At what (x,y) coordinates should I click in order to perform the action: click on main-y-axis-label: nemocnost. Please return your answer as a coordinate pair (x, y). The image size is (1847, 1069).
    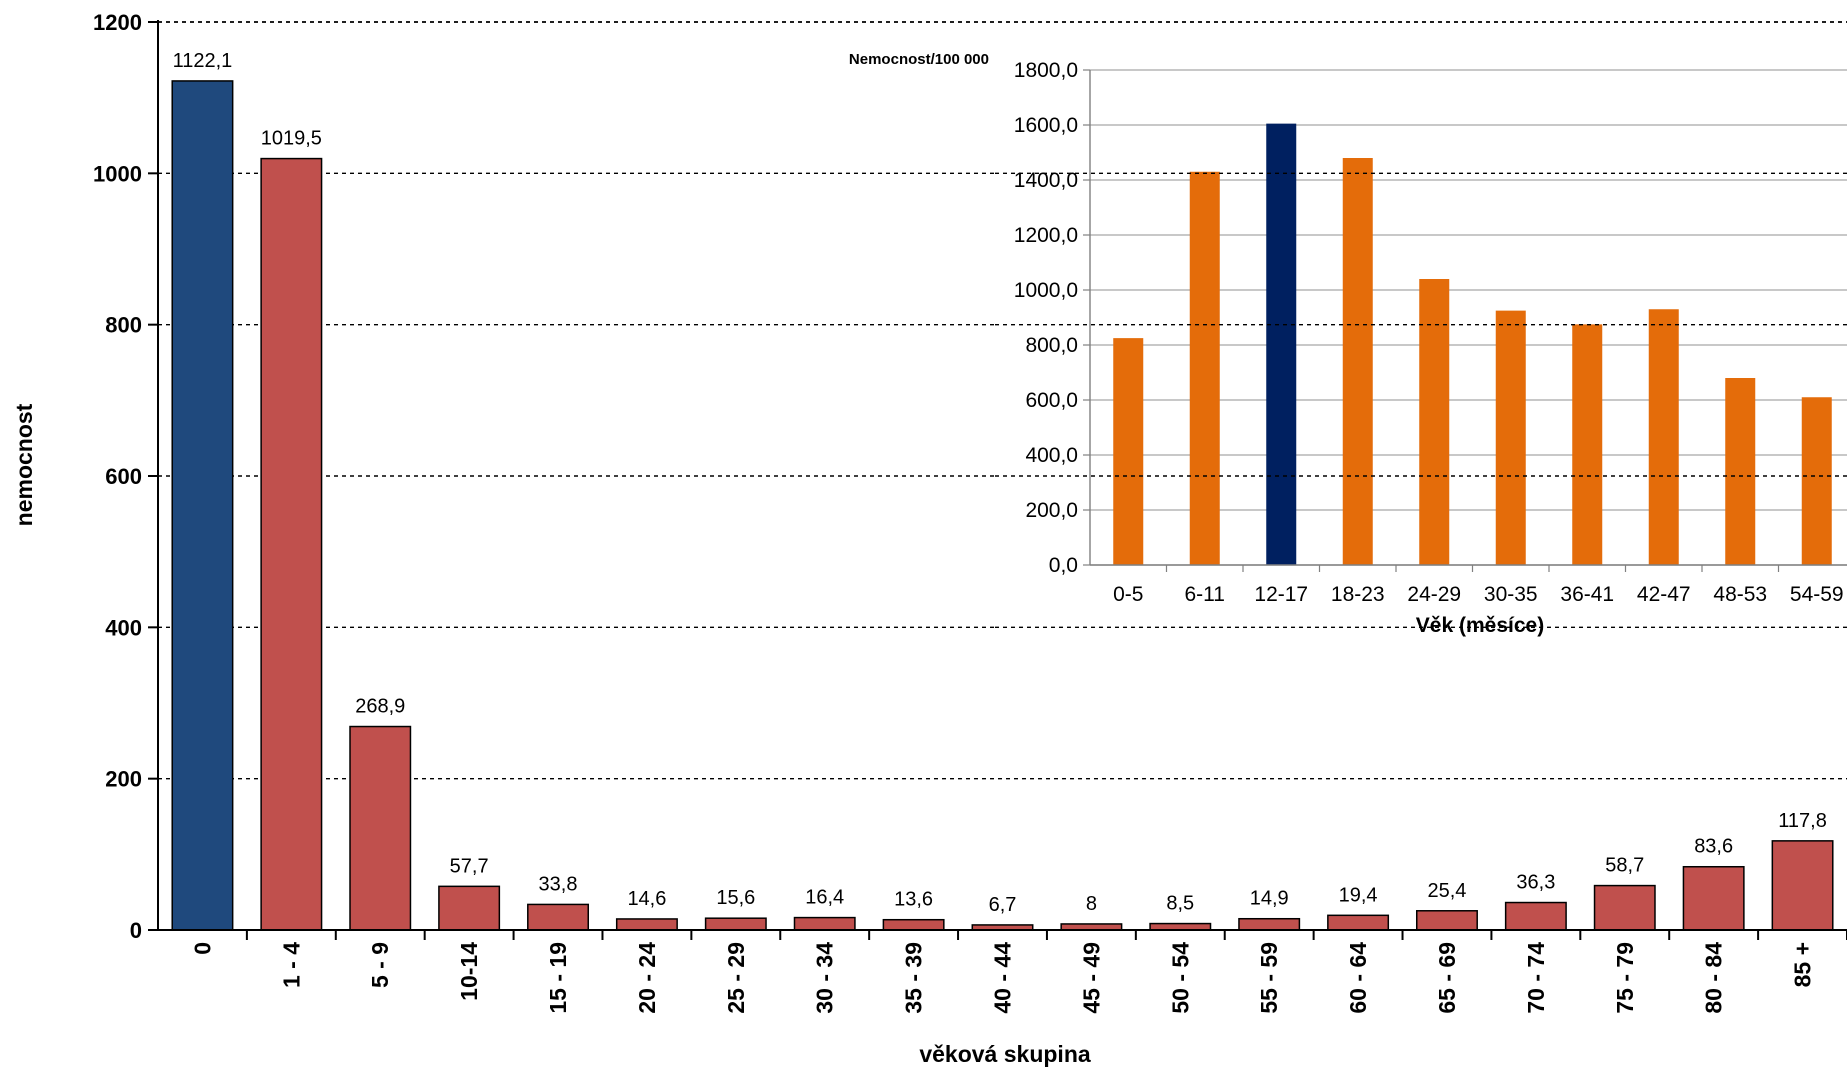
    Looking at the image, I should click on (24, 464).